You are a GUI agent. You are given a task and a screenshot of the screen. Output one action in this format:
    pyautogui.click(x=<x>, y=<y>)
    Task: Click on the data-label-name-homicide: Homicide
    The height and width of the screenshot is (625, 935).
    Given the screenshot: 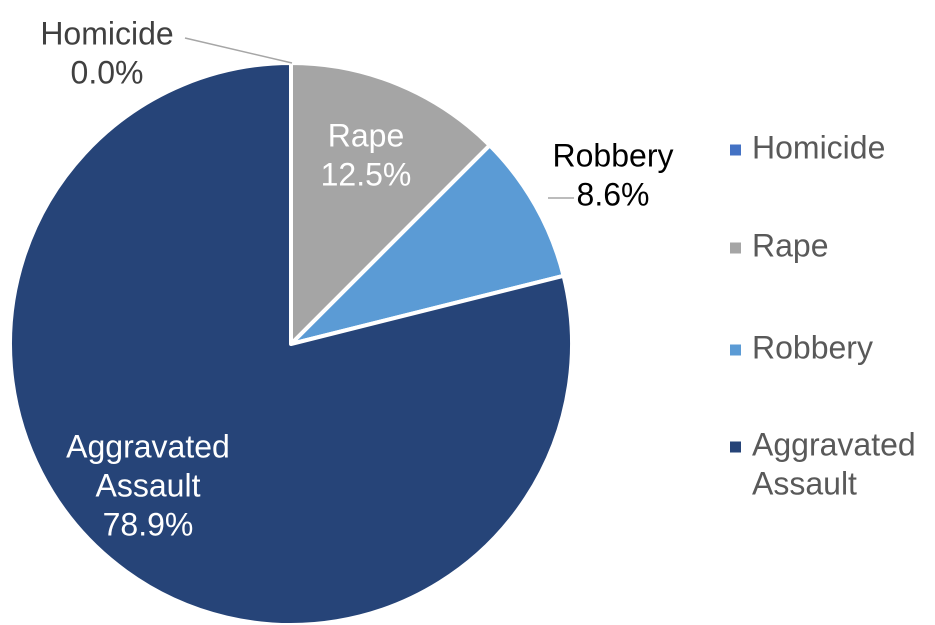 What is the action you would take?
    pyautogui.click(x=106, y=33)
    